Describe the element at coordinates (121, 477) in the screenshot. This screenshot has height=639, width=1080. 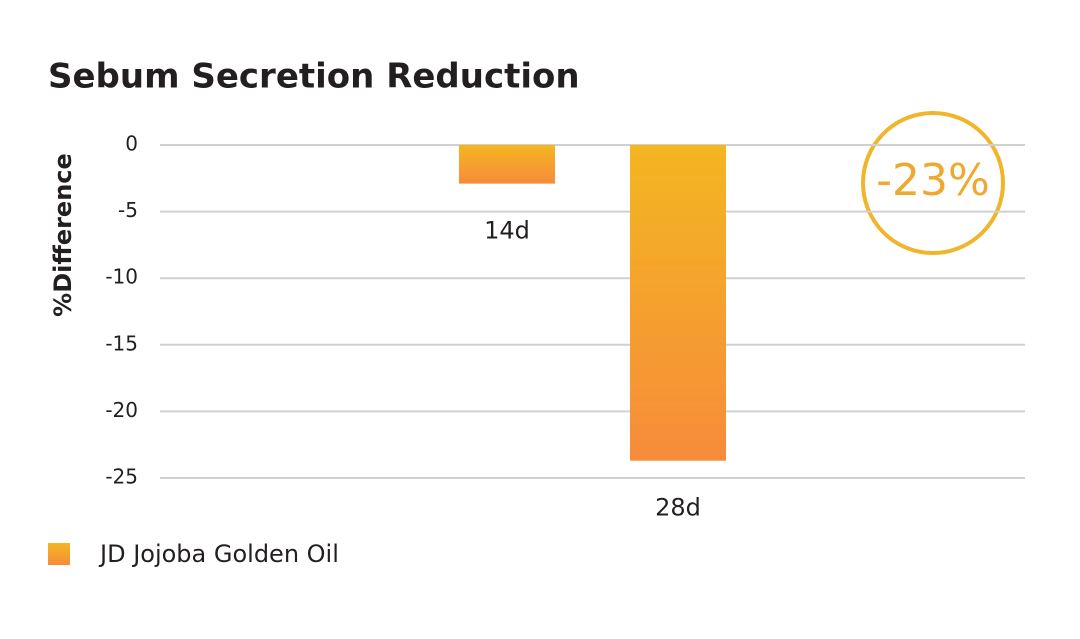
I see `y-tick-label: -25` at that location.